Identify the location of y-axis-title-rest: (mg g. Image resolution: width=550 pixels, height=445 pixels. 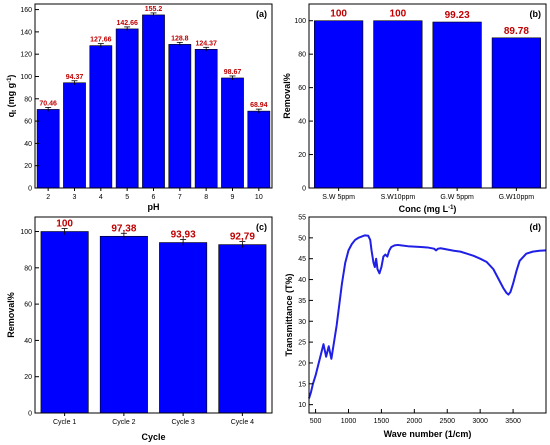
(11, 96).